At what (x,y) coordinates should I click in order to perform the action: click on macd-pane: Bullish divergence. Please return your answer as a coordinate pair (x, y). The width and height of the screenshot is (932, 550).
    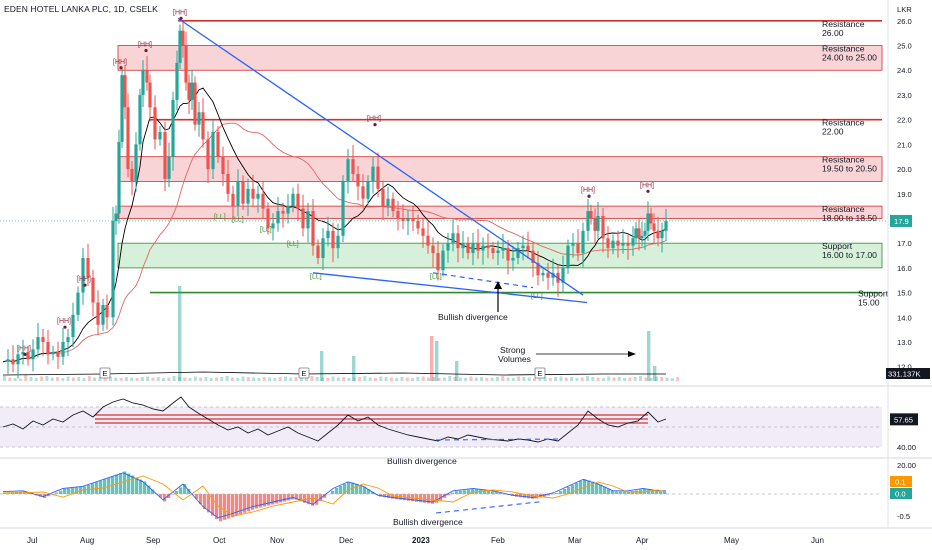
    Looking at the image, I should click on (441, 499).